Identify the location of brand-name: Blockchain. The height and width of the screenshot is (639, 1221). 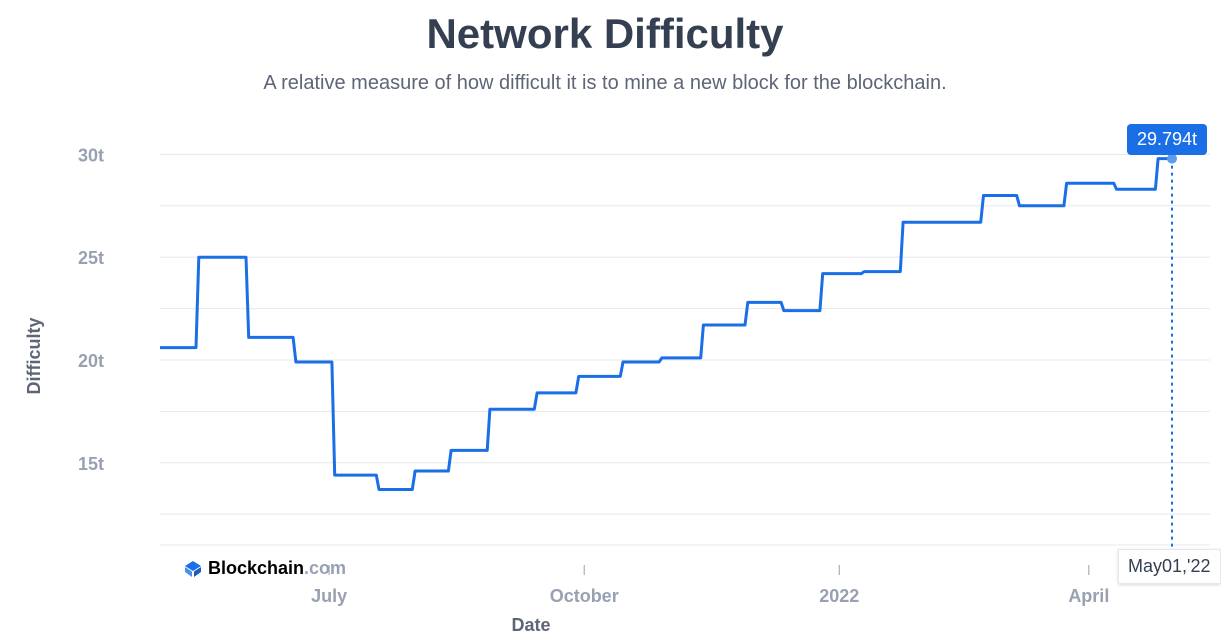
(256, 568).